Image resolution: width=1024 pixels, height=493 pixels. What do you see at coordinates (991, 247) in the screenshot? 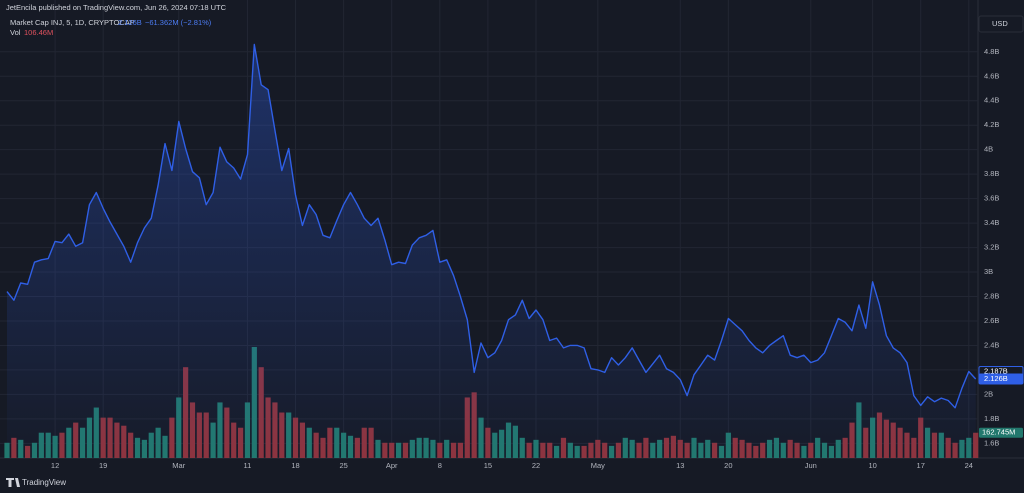
I see `y-tick-label: 3.2B` at bounding box center [991, 247].